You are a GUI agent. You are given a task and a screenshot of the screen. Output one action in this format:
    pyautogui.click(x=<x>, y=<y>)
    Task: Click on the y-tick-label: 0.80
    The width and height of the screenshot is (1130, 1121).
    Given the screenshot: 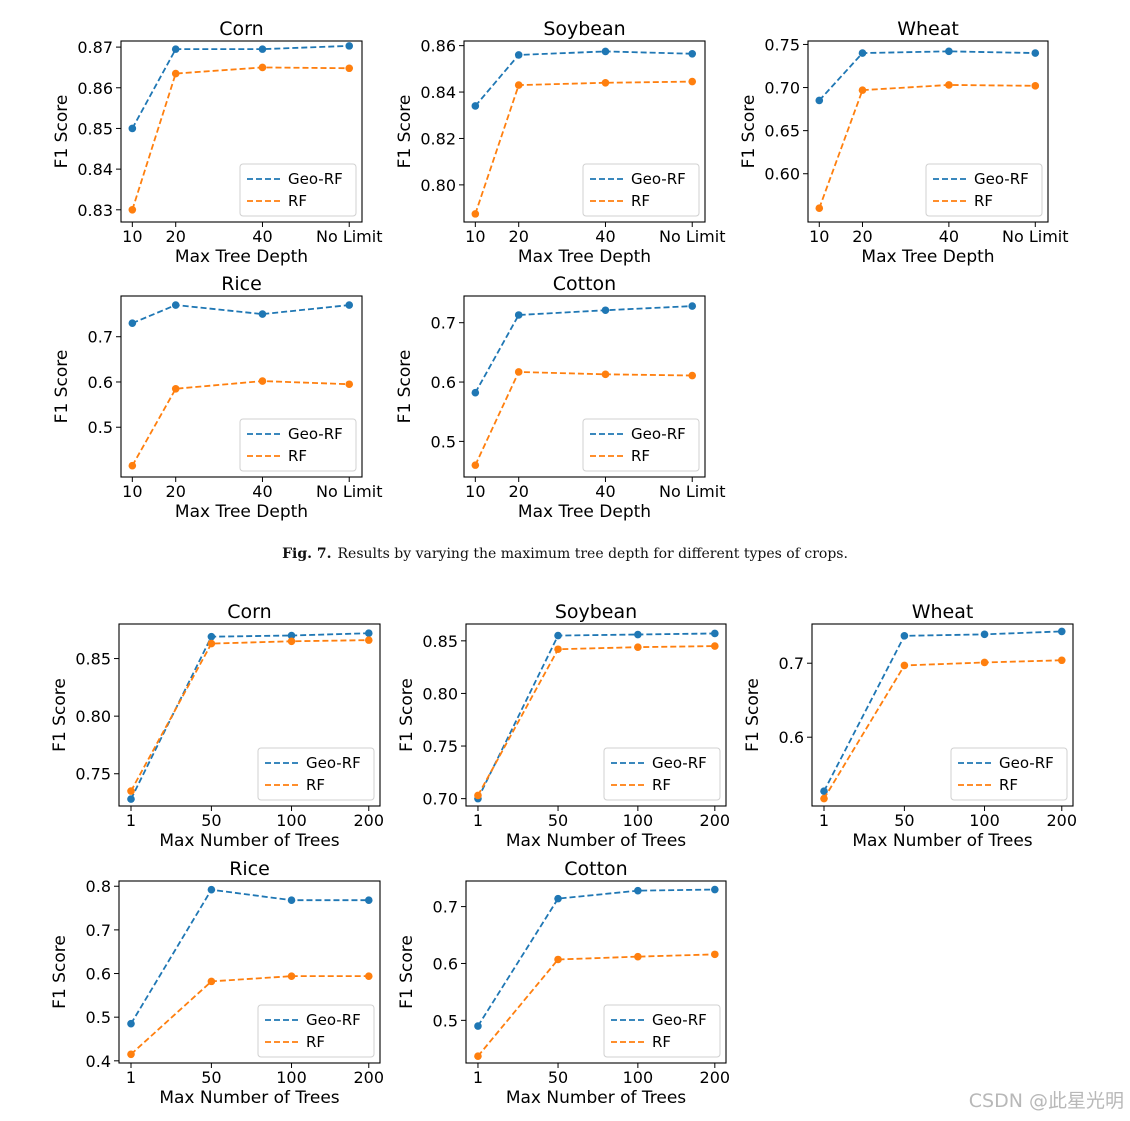 What is the action you would take?
    pyautogui.click(x=93, y=716)
    